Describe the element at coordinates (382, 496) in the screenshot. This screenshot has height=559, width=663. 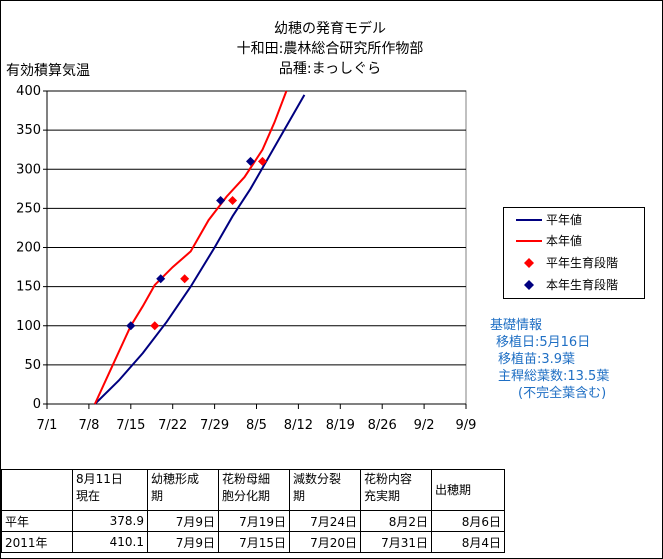
I see `header-pollen-fill-line2: 充実期` at that location.